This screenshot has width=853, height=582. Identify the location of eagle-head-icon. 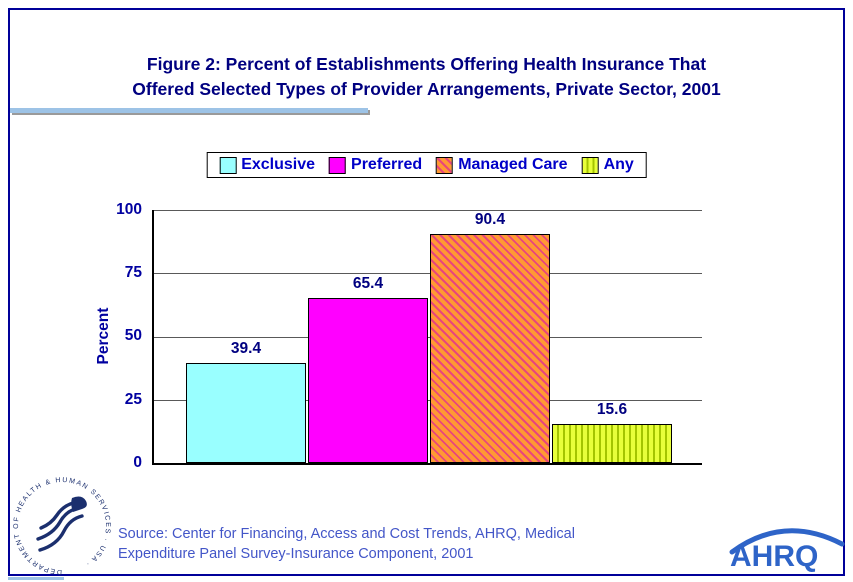
(79, 504).